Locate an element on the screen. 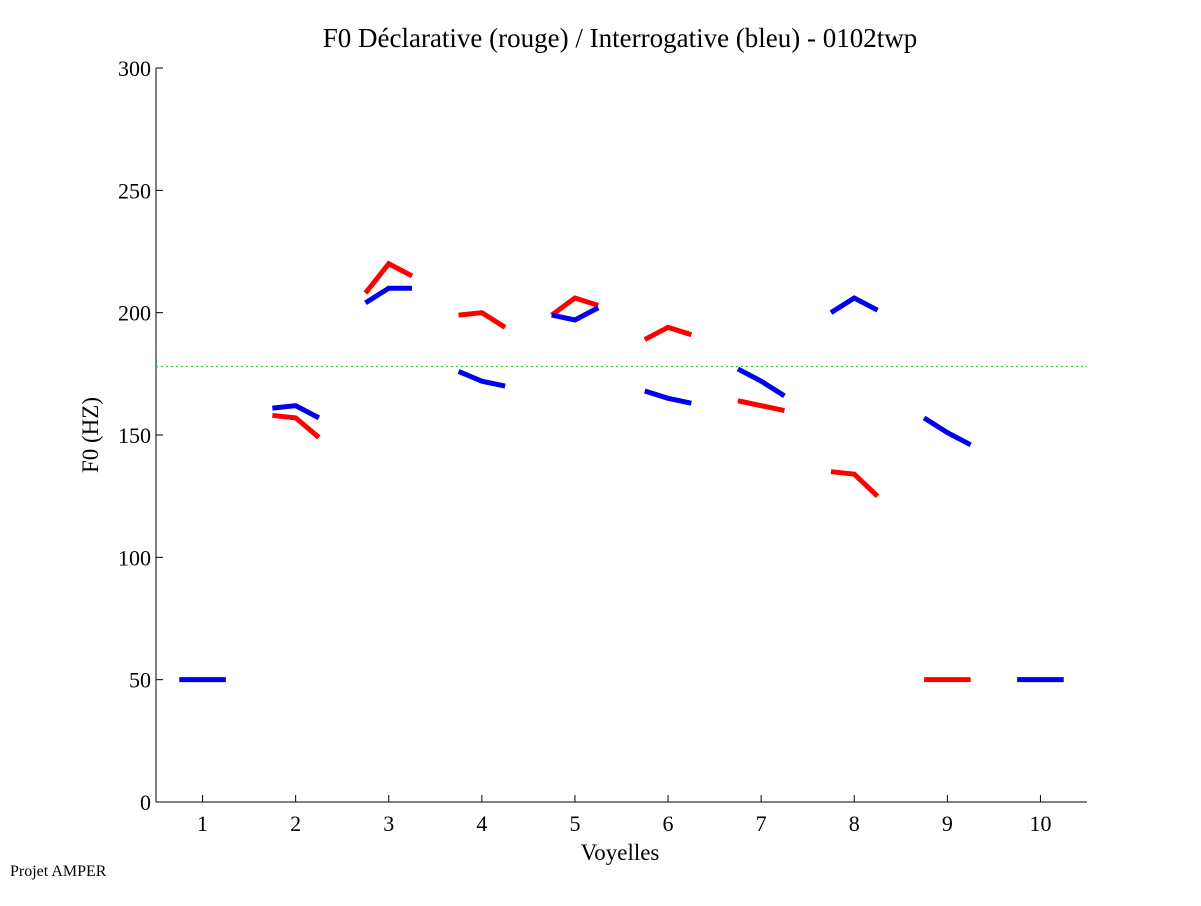 The height and width of the screenshot is (906, 1201). x-axis-ticks: 1 2 3 4 5 6 7 8 9 10 is located at coordinates (624, 815).